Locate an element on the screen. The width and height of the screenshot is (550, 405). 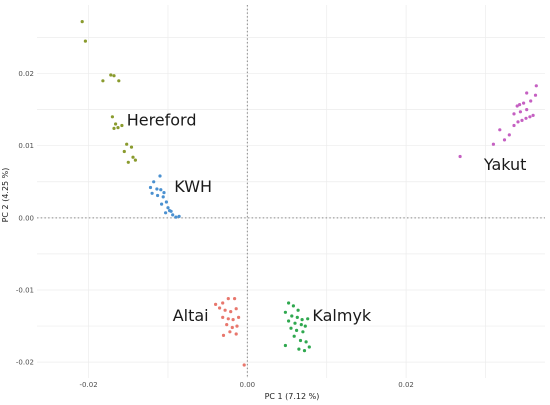
group-label-kalmyk: Kalmyk is located at coordinates (342, 315).